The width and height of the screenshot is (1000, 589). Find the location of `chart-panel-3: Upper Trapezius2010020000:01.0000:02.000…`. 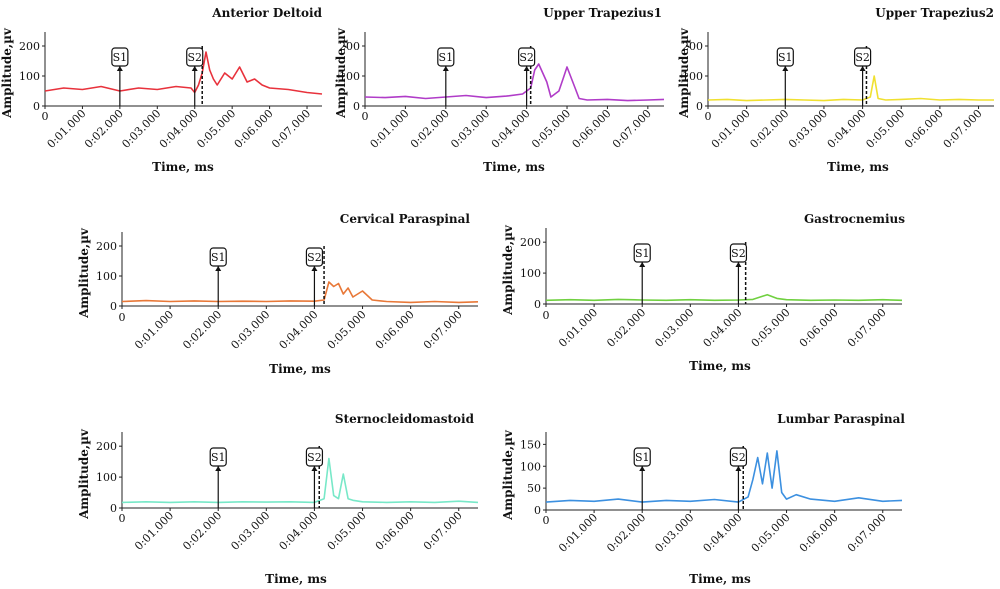

chart-panel-3: Upper Trapezius2010020000:01.0000:02.000… is located at coordinates (835, 90).